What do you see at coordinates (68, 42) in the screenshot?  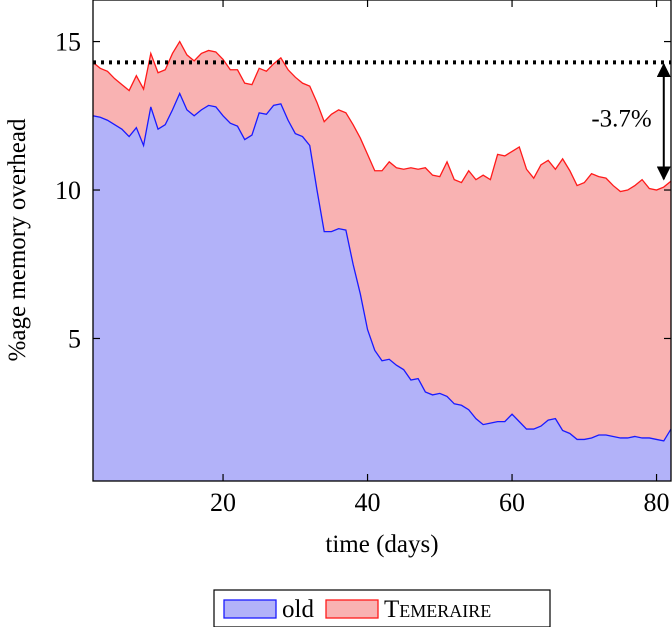 I see `y-tick-label: 15` at bounding box center [68, 42].